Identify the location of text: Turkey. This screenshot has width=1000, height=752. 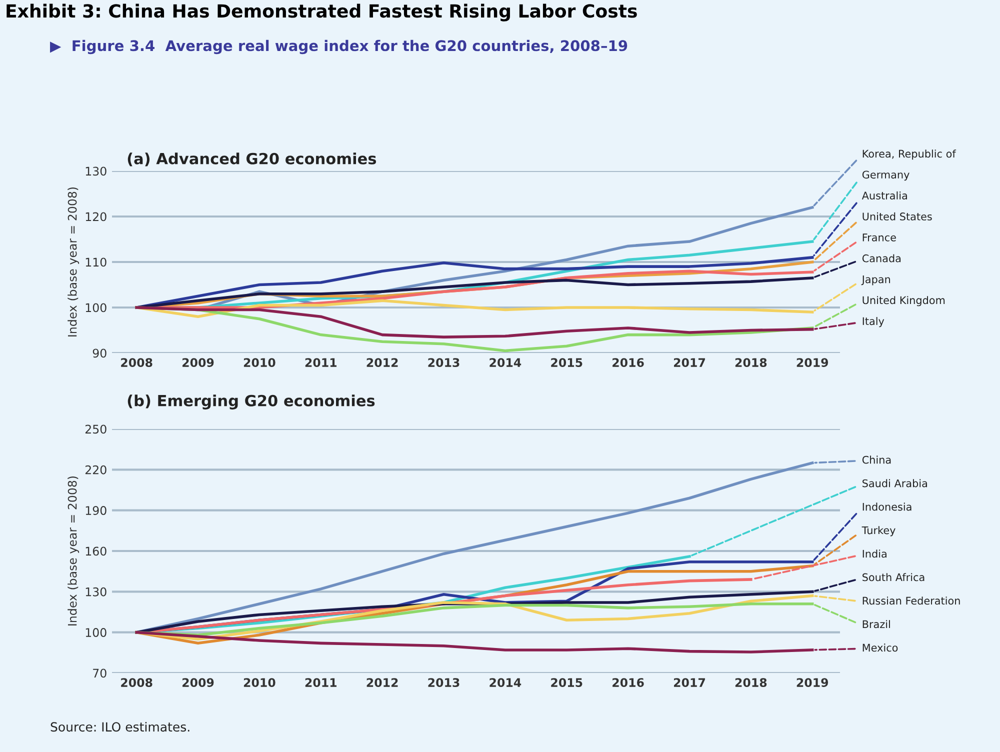
(879, 531).